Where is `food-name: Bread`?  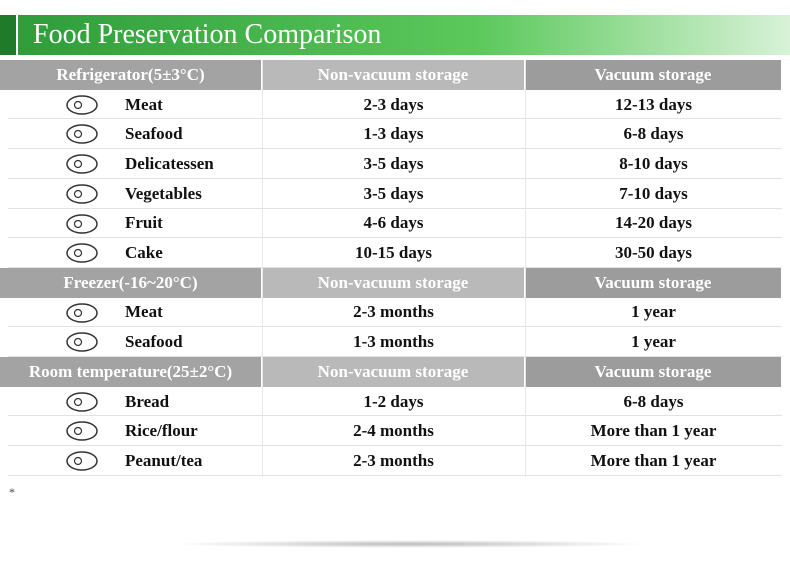
food-name: Bread is located at coordinates (147, 401).